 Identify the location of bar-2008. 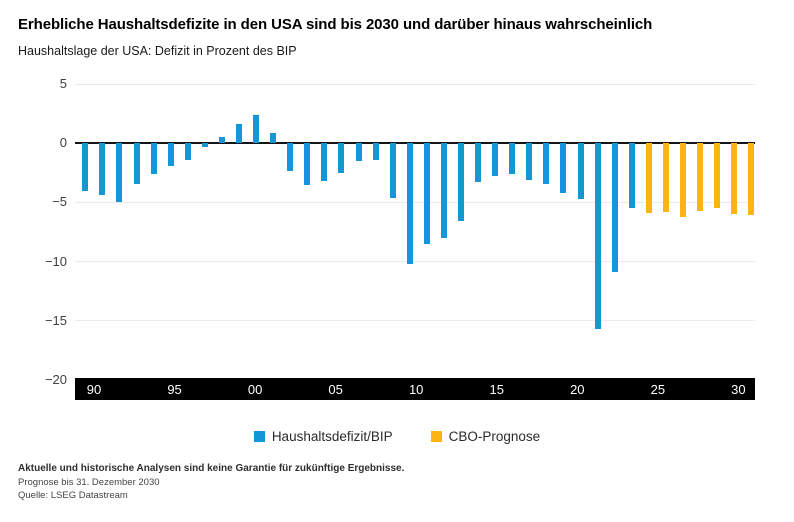
(392, 170).